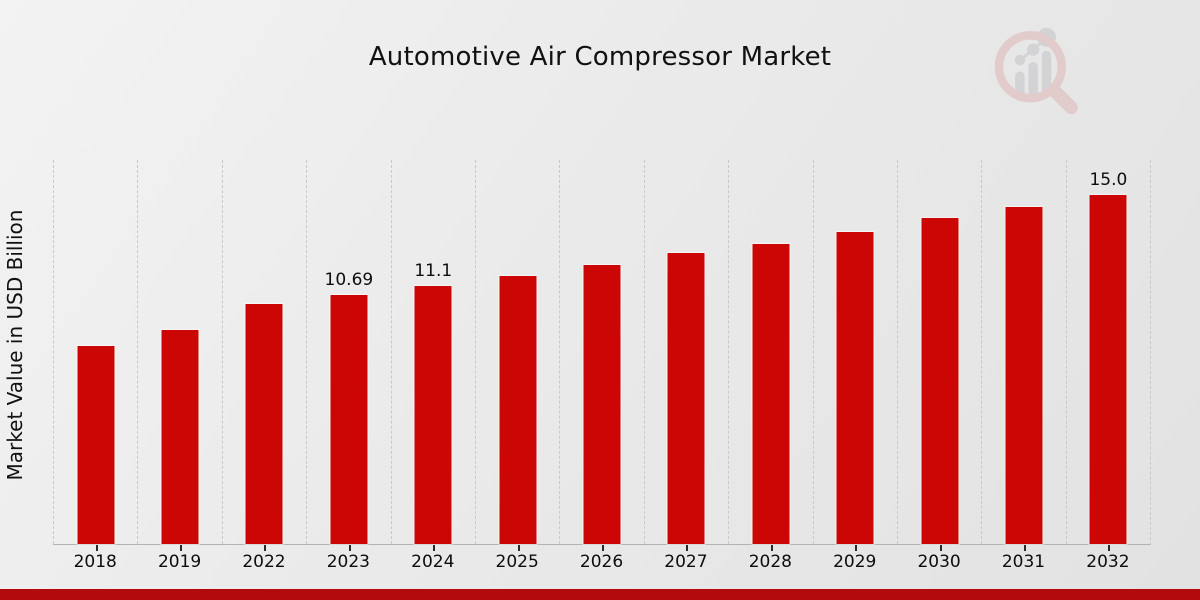 The width and height of the screenshot is (1200, 600). Describe the element at coordinates (95, 562) in the screenshot. I see `x-tick-label-2018: 2018` at that location.